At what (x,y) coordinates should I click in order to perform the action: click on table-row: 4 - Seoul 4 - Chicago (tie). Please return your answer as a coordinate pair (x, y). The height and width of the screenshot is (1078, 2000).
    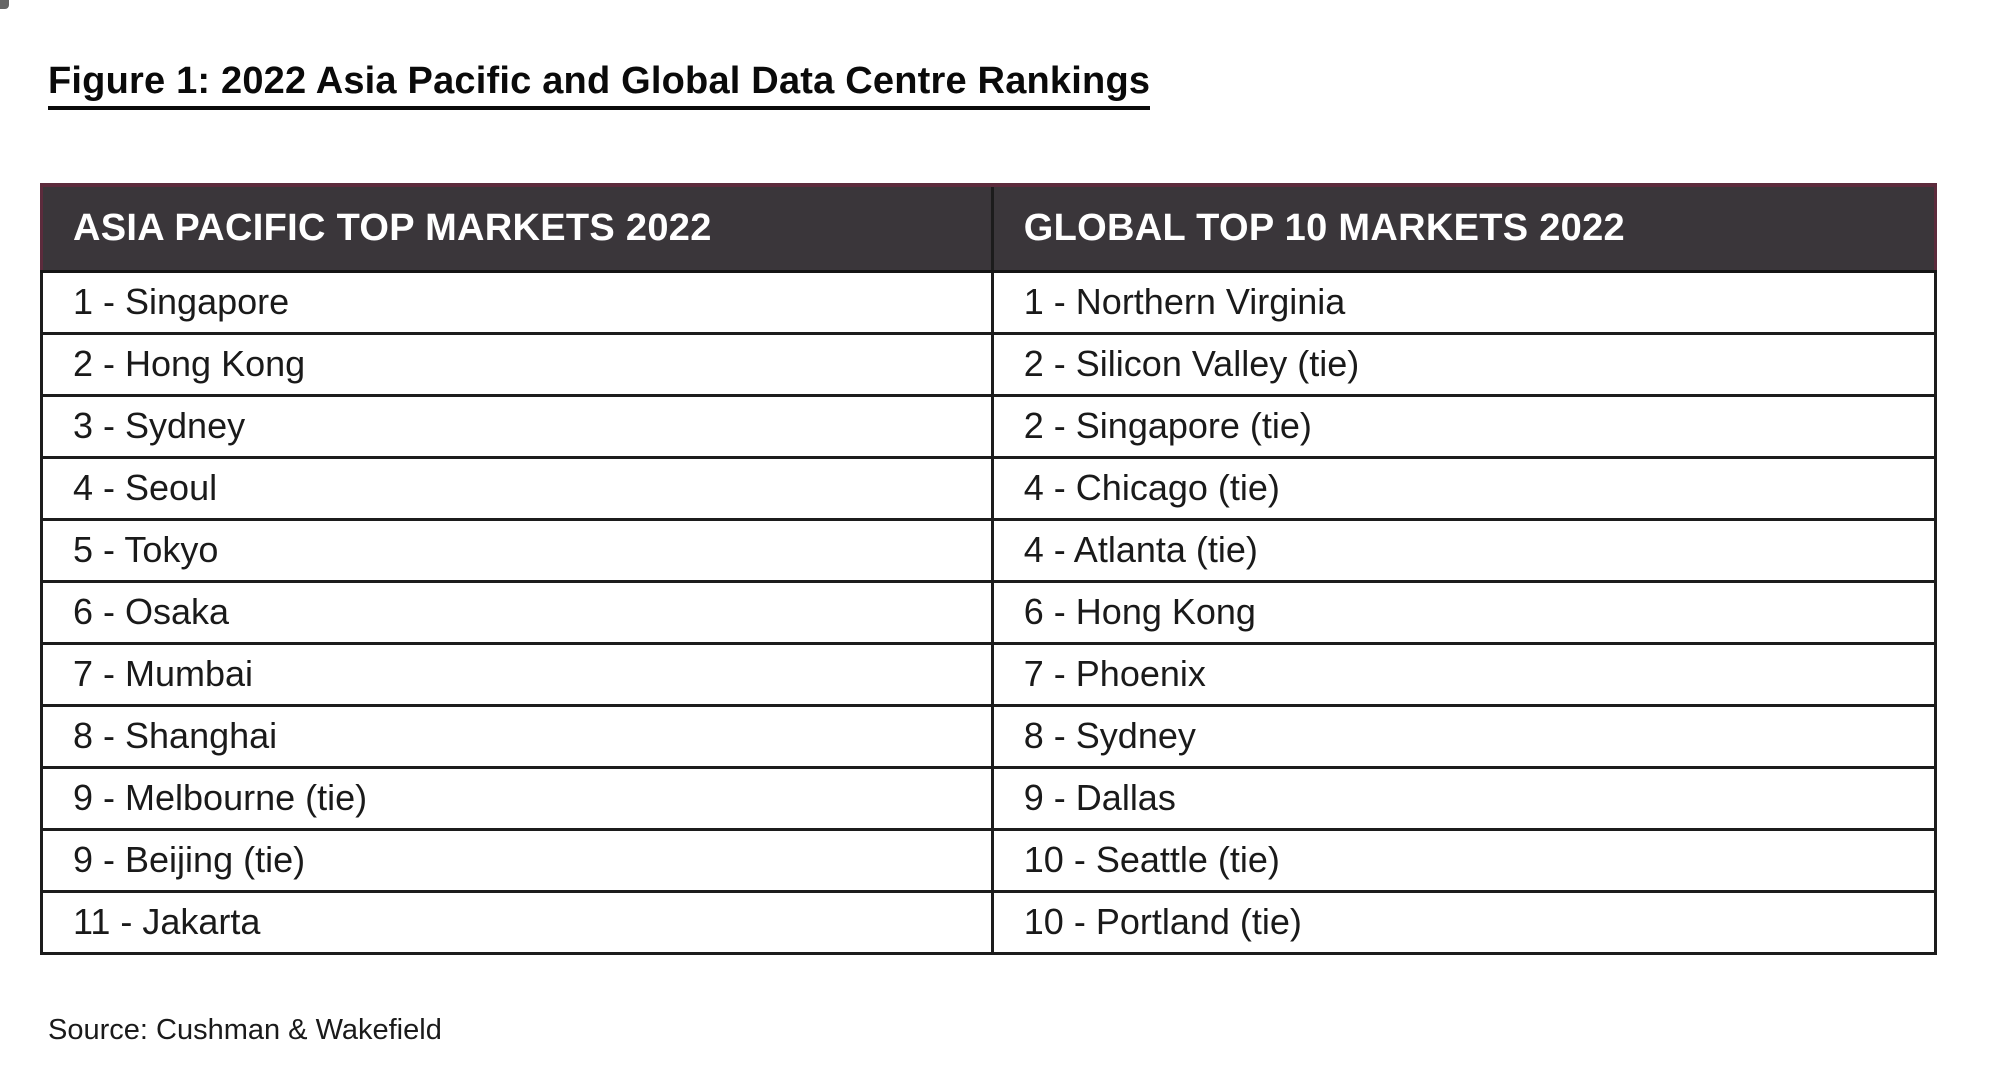
    Looking at the image, I should click on (989, 488).